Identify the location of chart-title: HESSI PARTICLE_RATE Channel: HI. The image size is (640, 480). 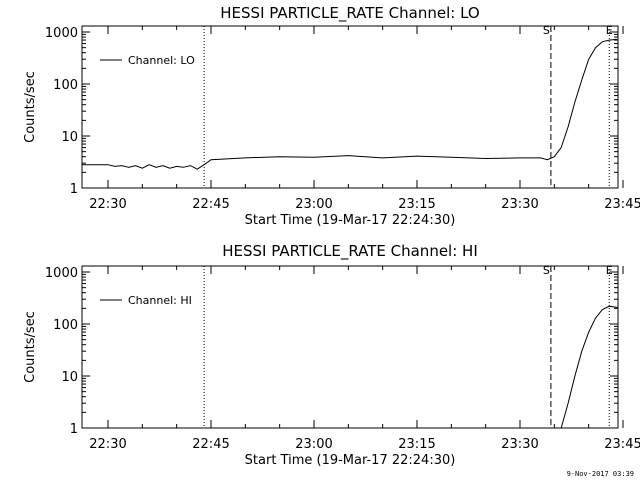
(350, 251).